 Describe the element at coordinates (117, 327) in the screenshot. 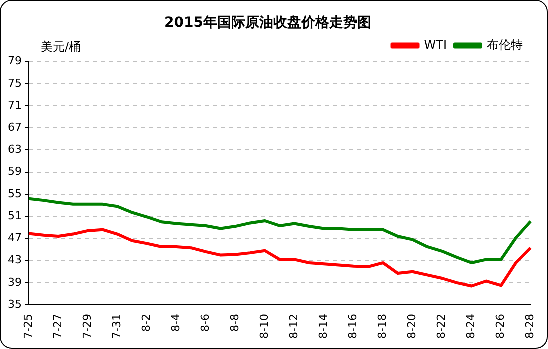

I see `x-tick-label: 7-31` at that location.